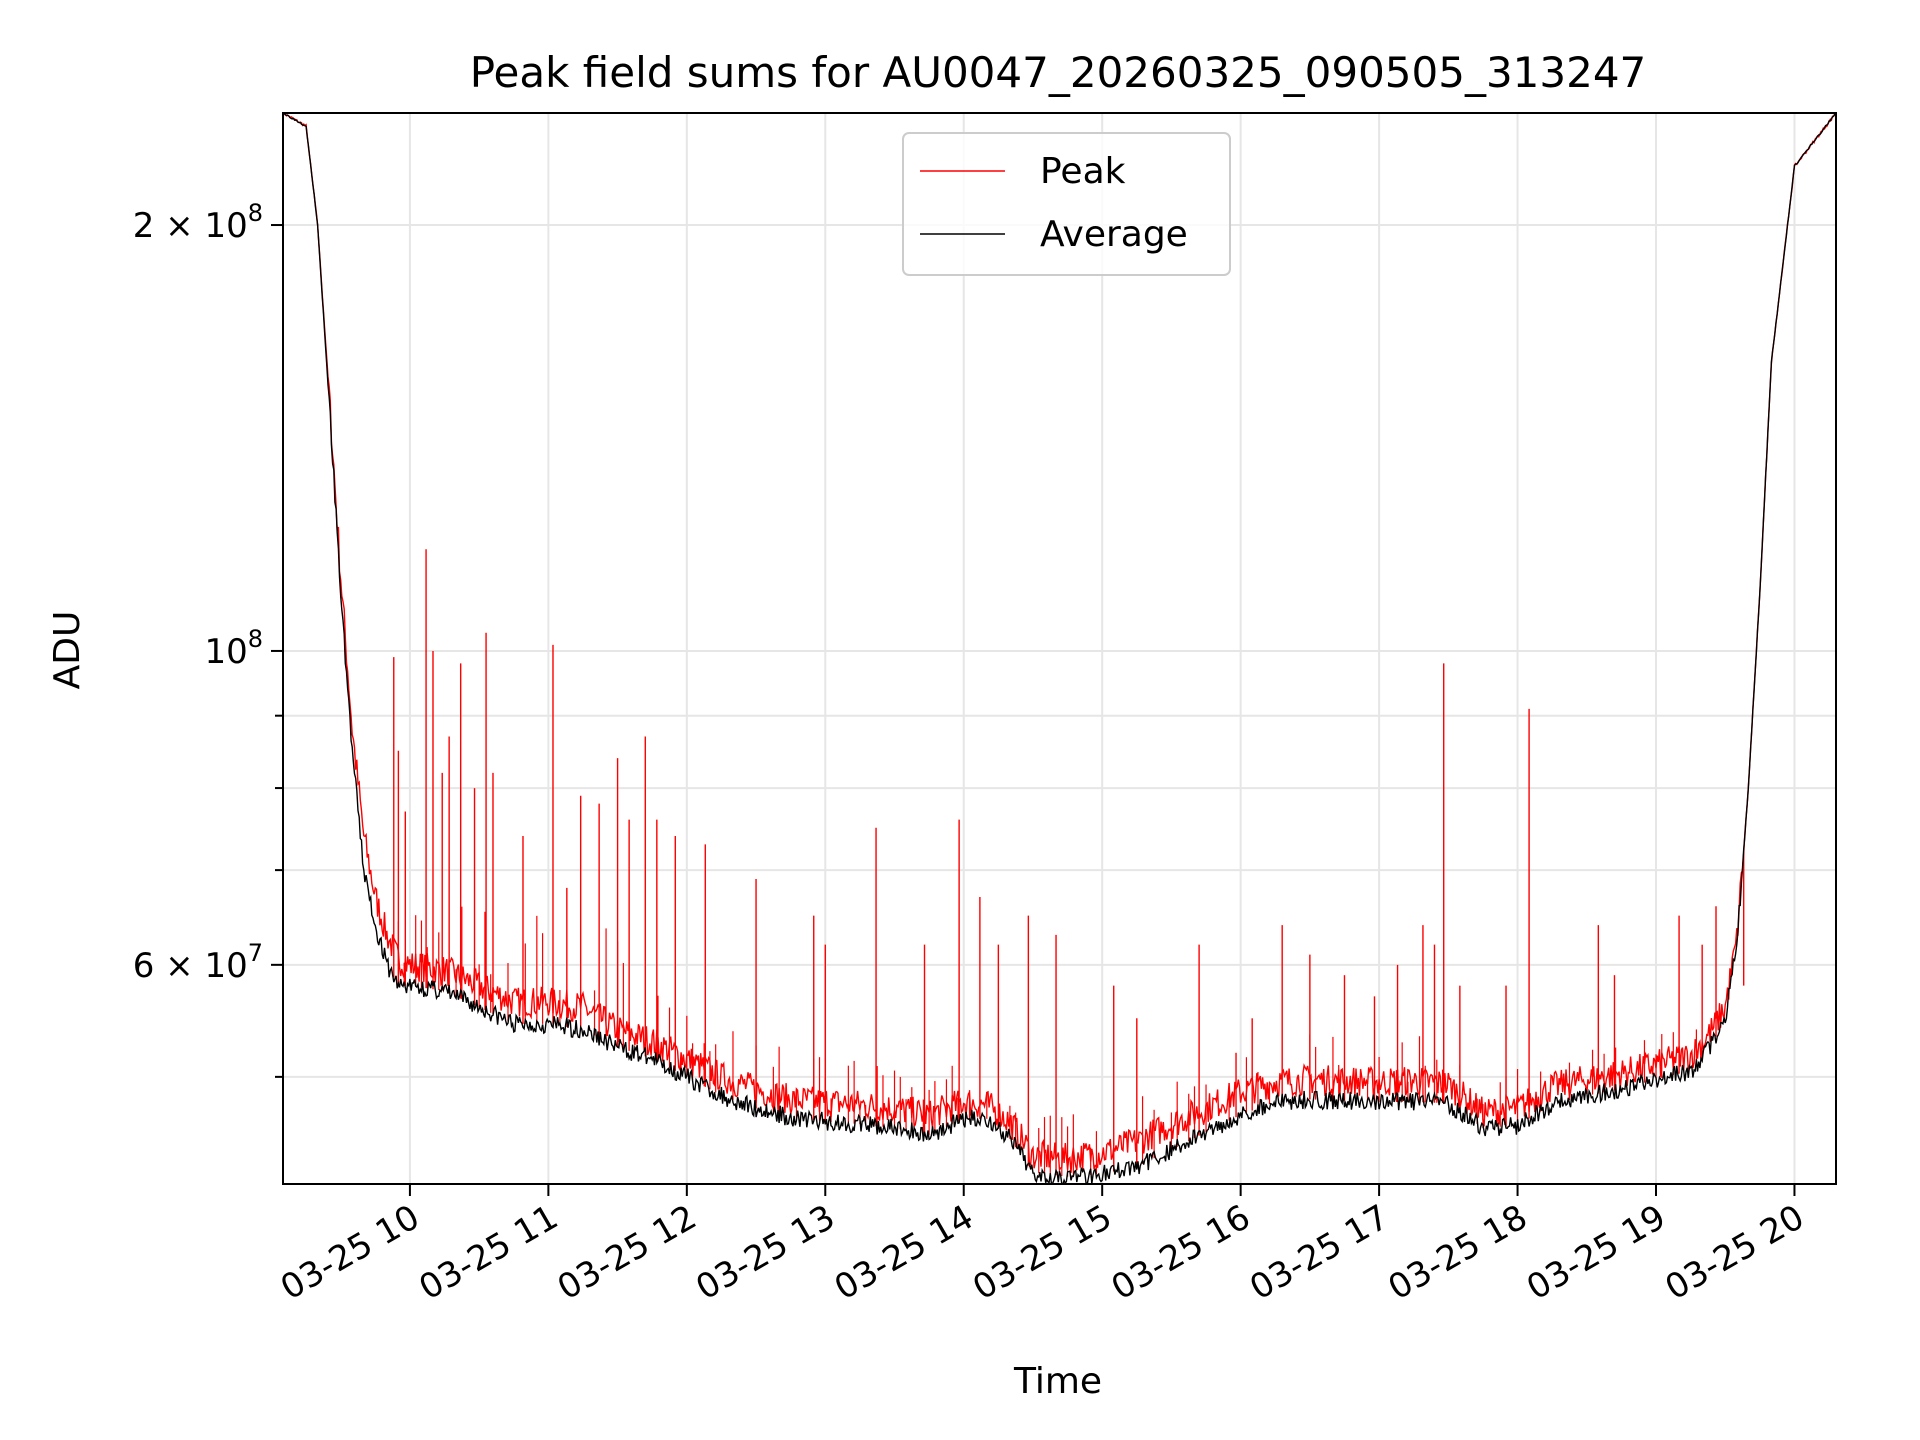 The image size is (1920, 1440). I want to click on legend: Peak Average, so click(1066, 204).